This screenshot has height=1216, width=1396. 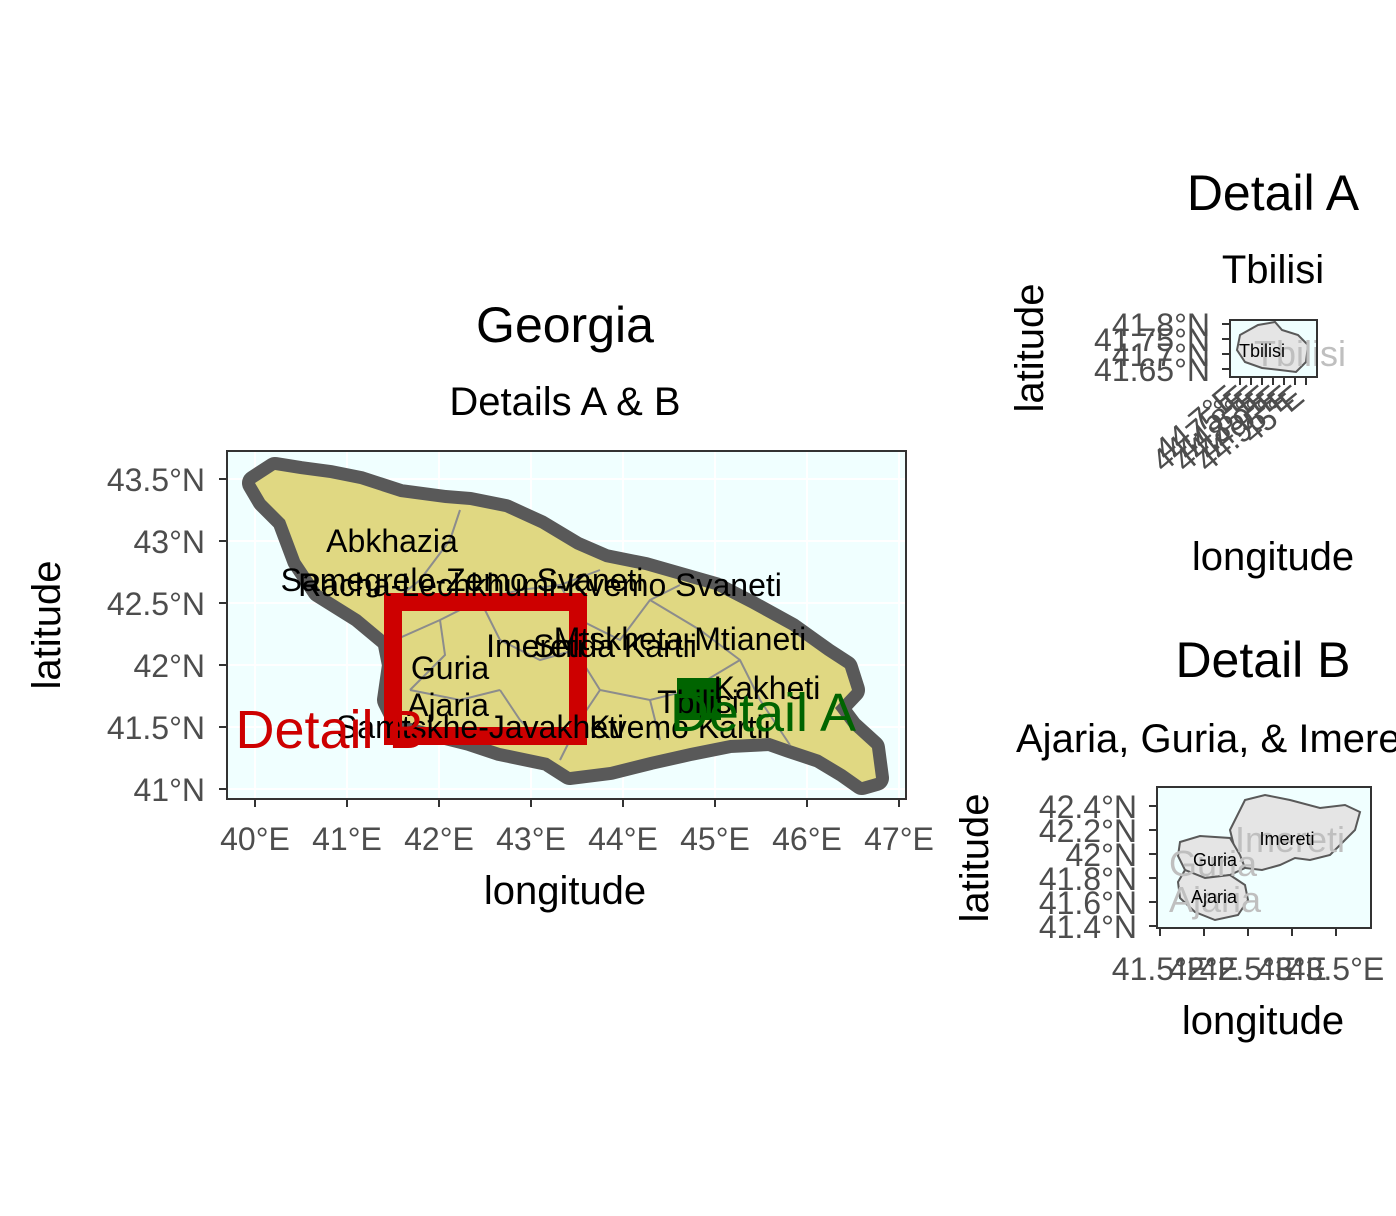 I want to click on region-label-ajaria: Ajaria, so click(x=448, y=705).